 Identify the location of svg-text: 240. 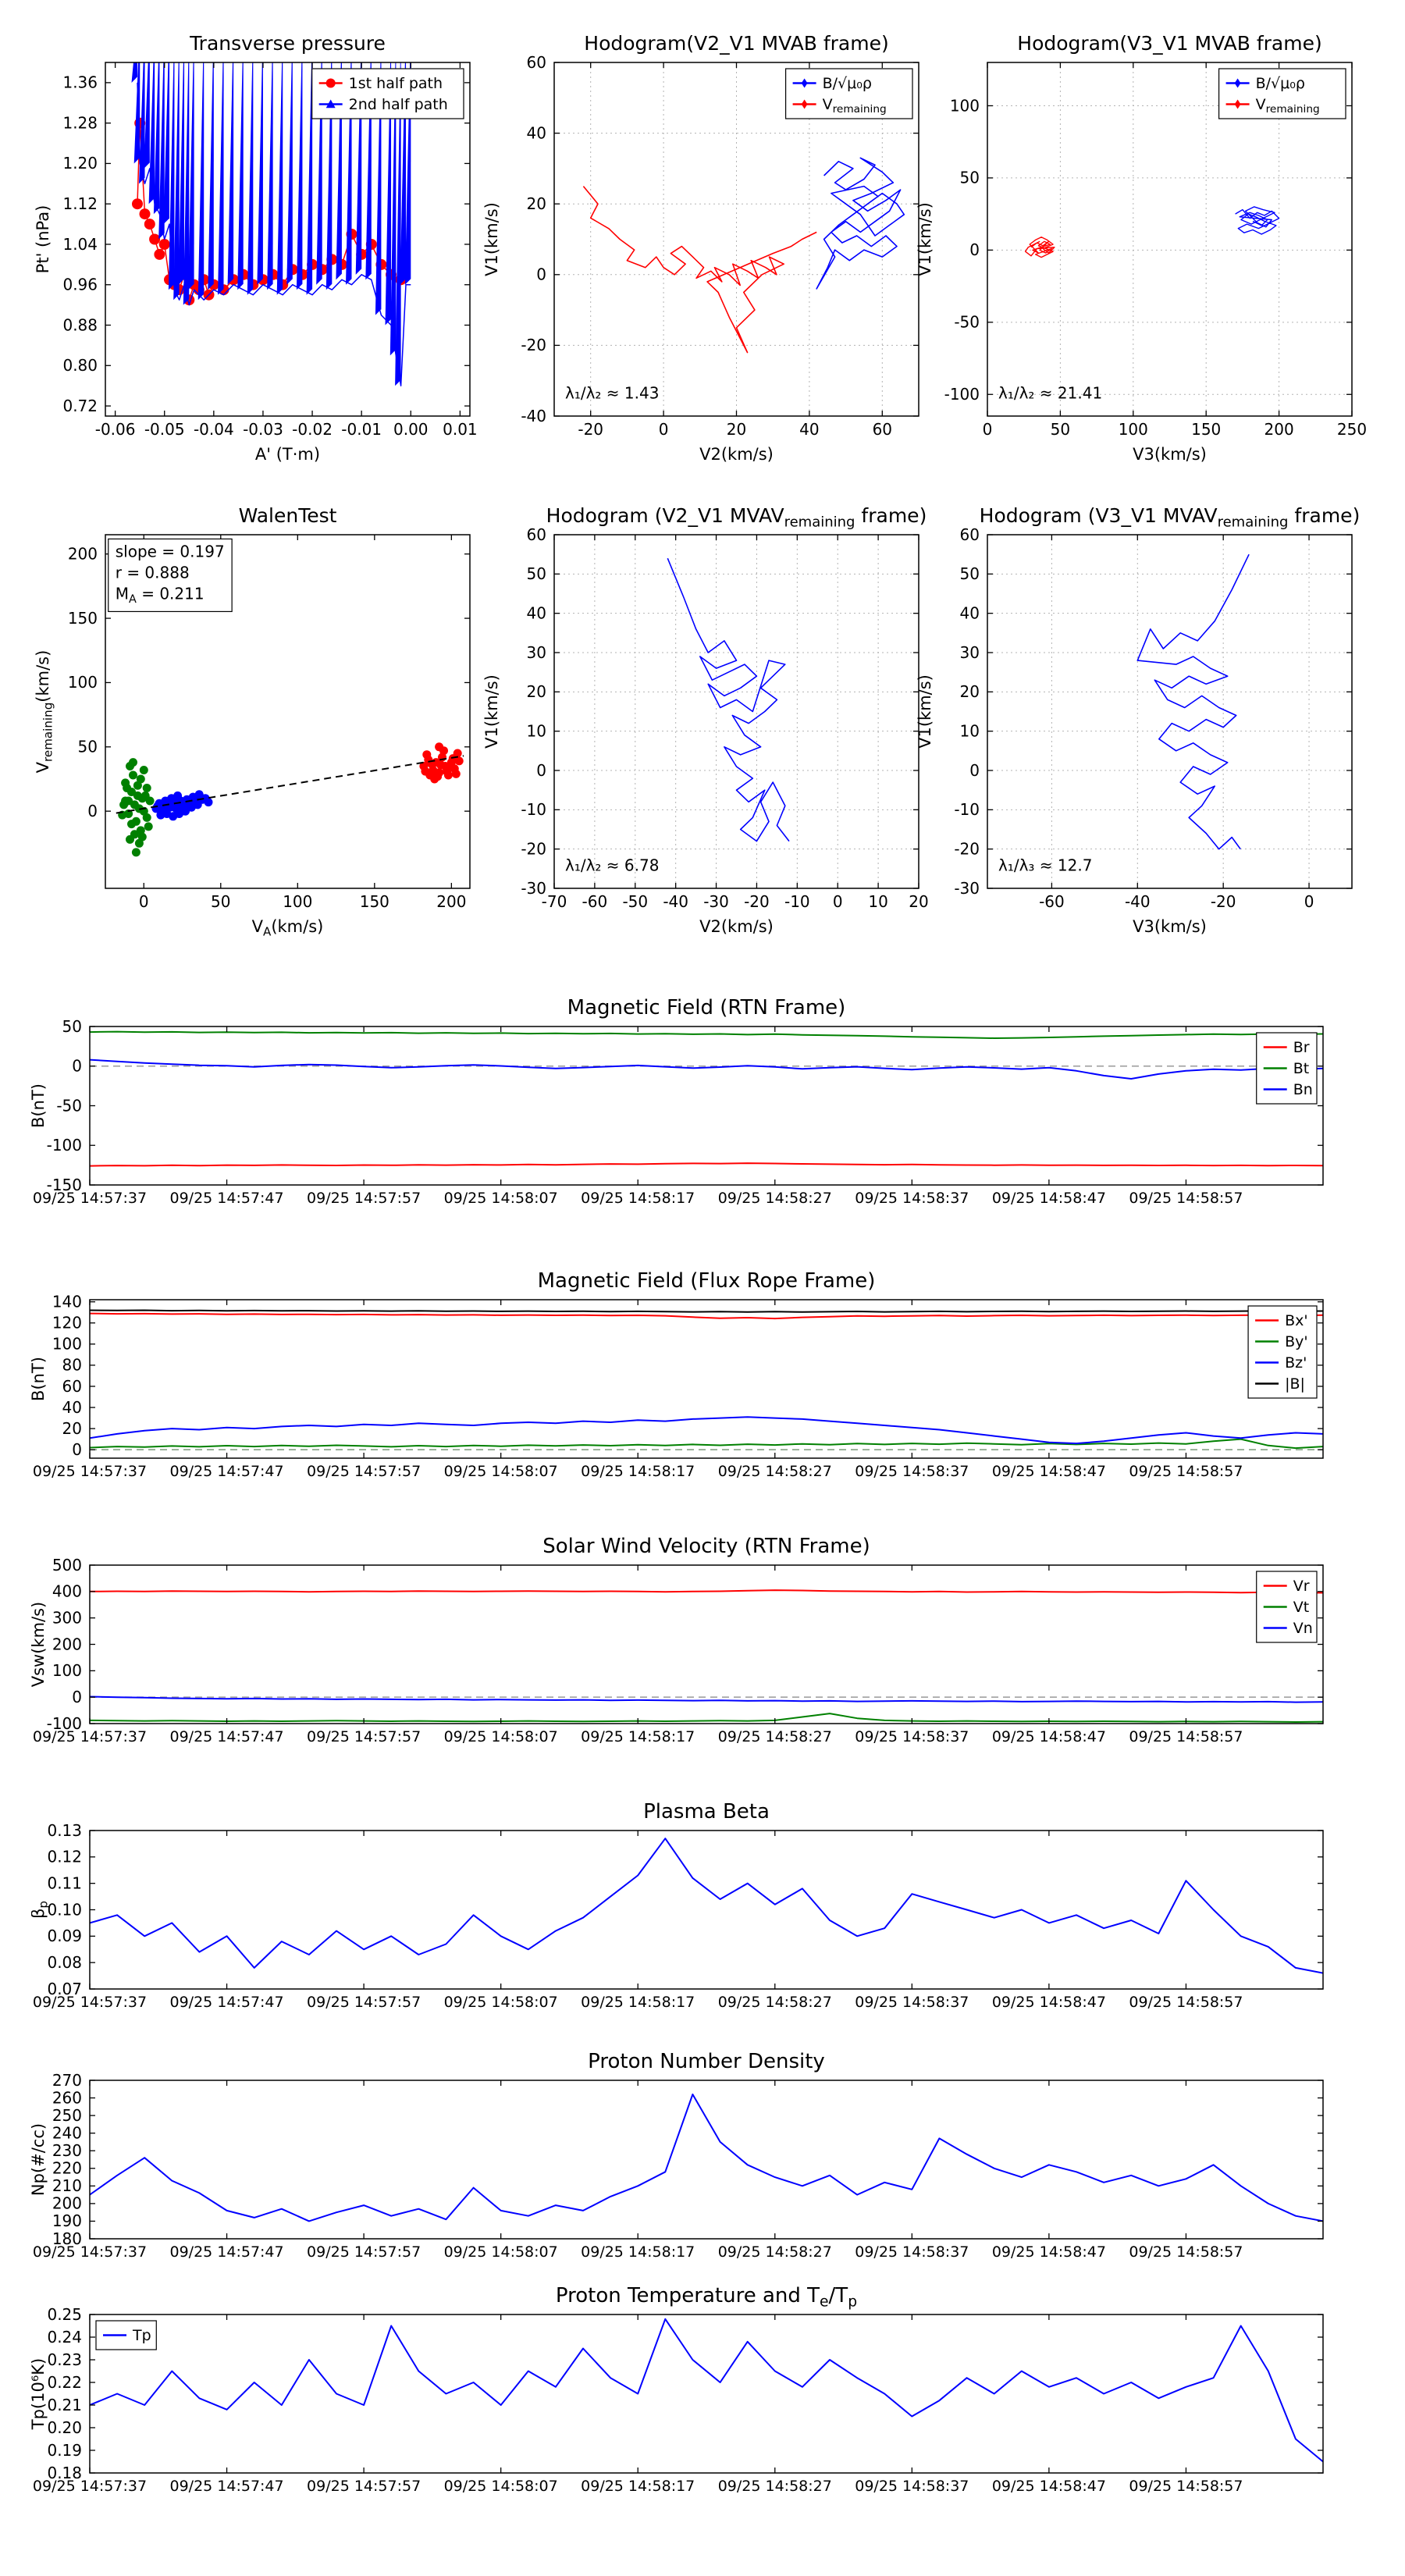
(67, 2132).